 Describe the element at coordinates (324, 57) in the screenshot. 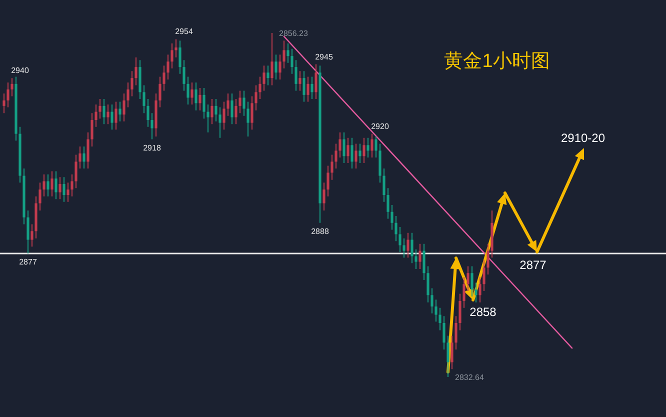

I see `annotation: 2945` at that location.